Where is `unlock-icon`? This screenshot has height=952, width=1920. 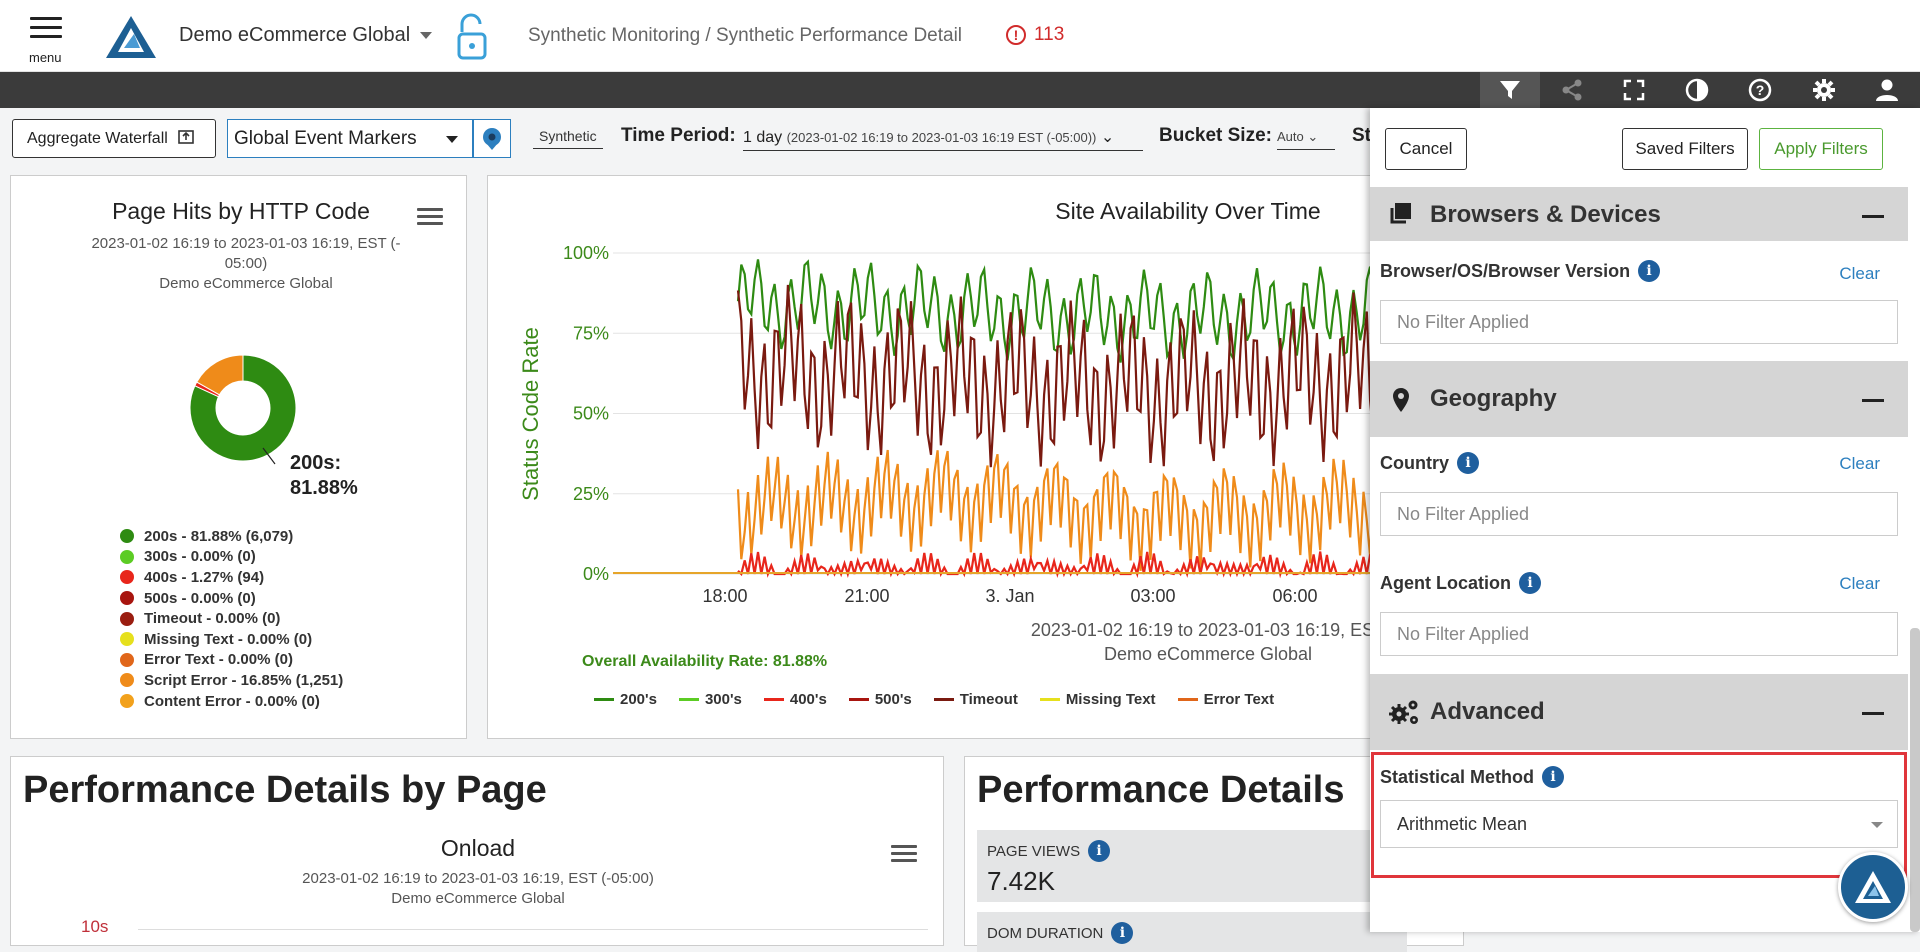
unlock-icon is located at coordinates (472, 39).